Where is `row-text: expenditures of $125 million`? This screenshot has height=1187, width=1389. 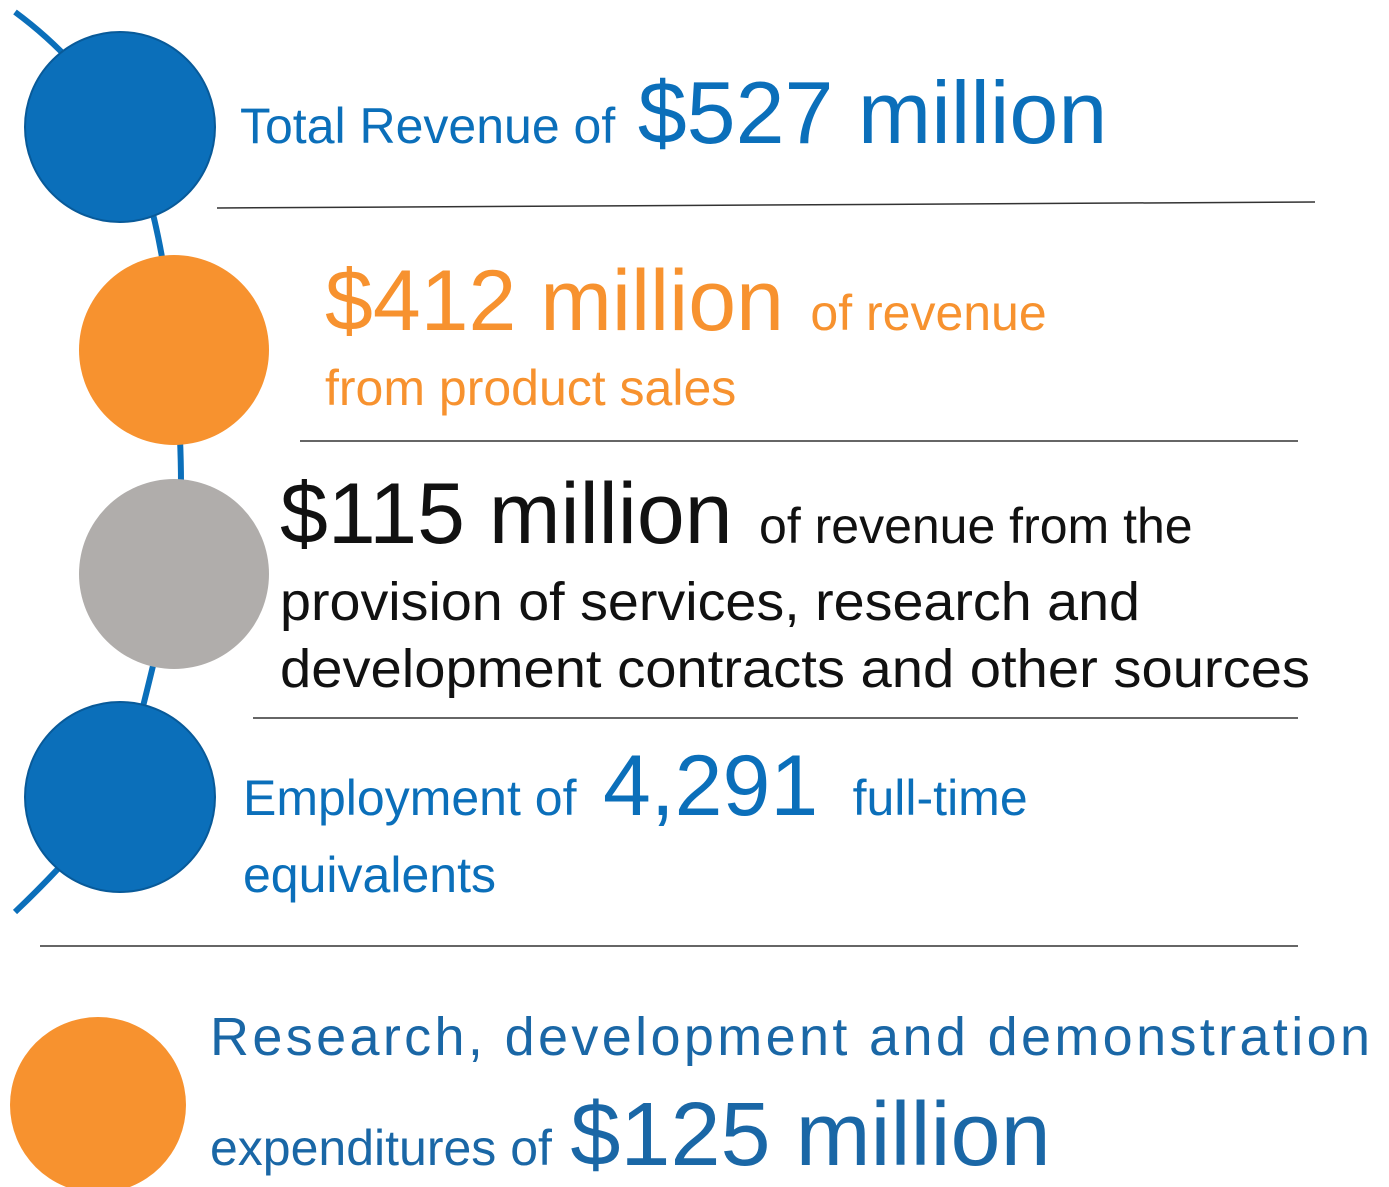
row-text: expenditures of $125 million is located at coordinates (630, 1135).